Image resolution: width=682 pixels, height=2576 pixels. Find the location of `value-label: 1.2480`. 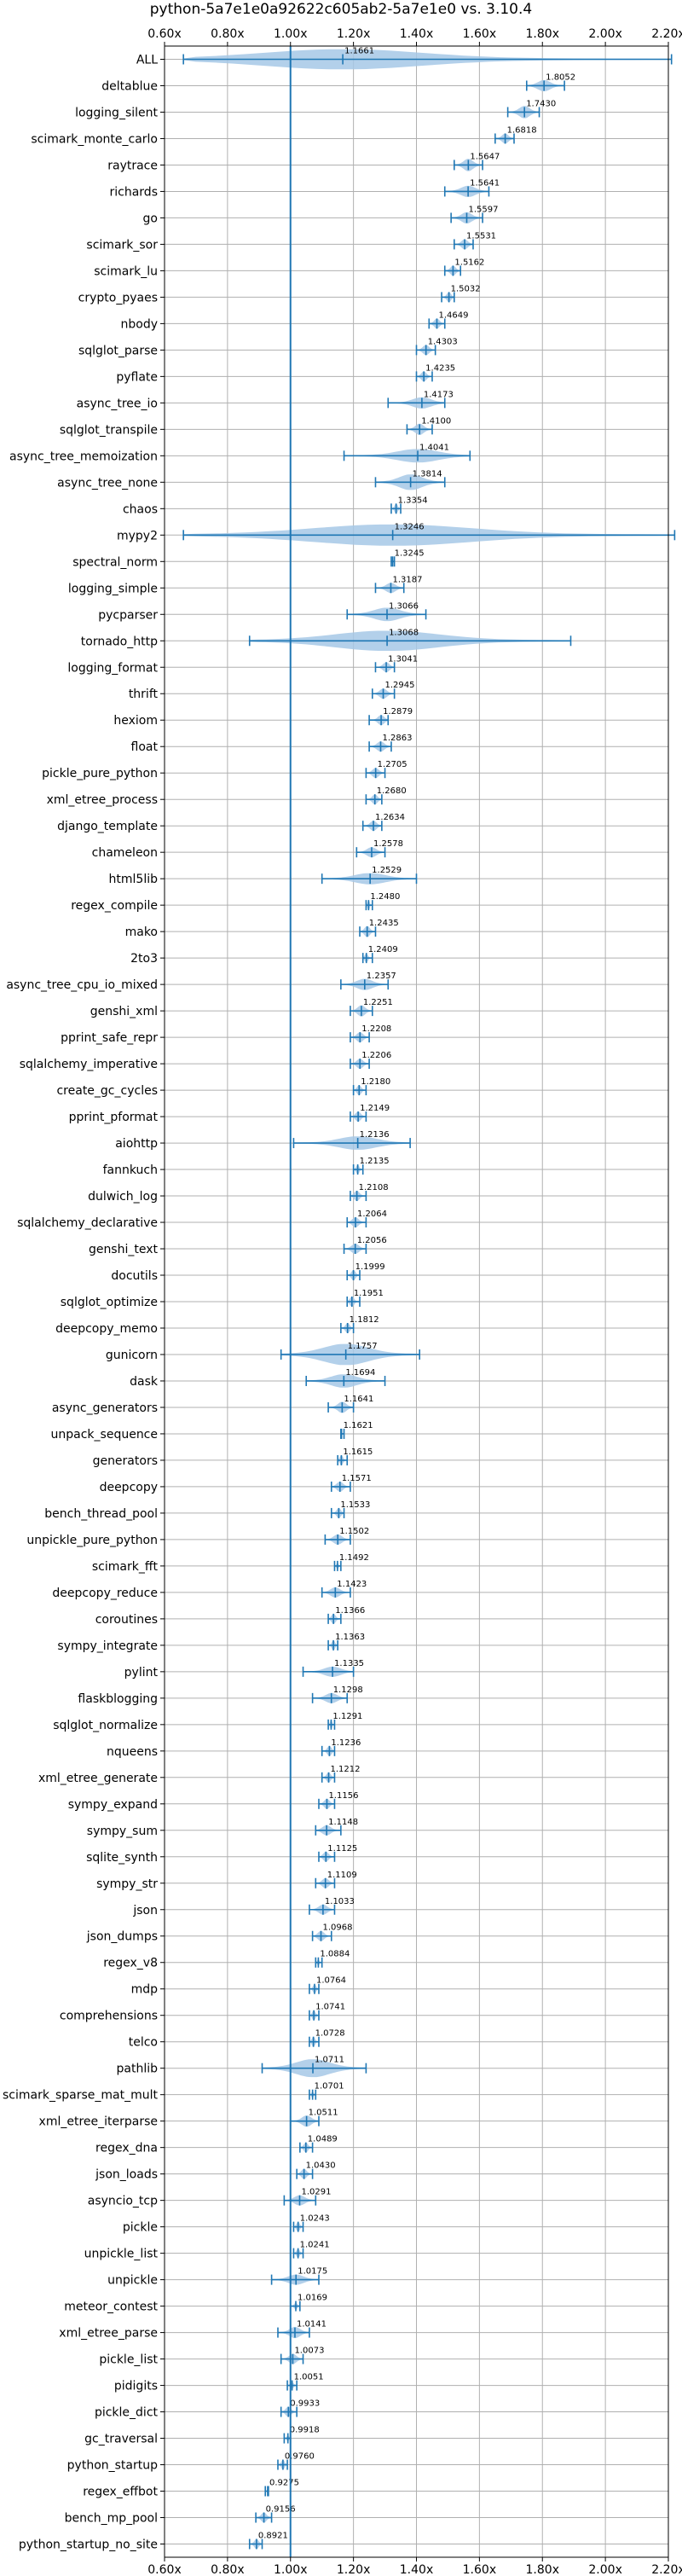

value-label: 1.2480 is located at coordinates (385, 897).